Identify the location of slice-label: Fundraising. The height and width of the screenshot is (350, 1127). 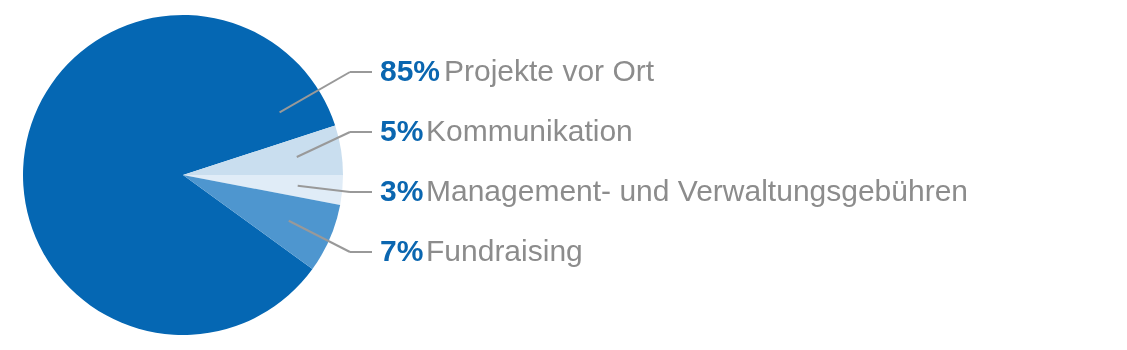
(504, 250).